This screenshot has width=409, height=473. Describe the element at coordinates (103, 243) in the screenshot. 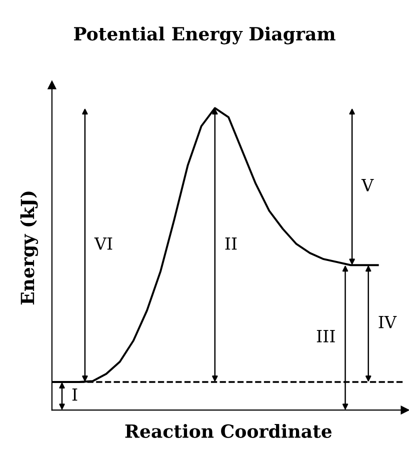

I see `annotation: VI` at that location.